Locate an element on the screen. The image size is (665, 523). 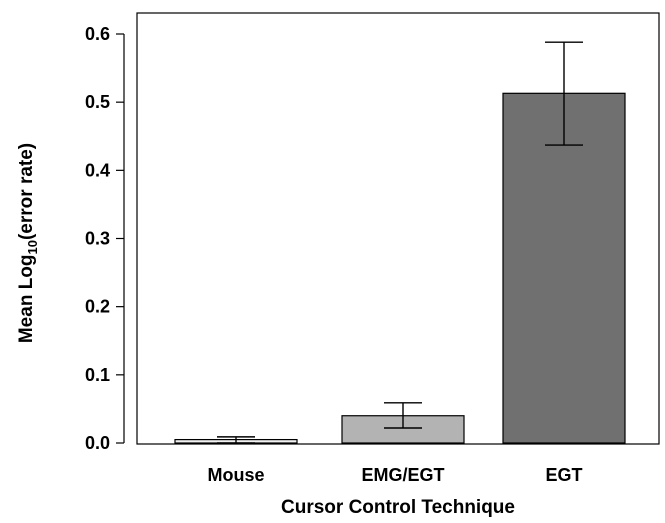
y-tick-label: 0.0 is located at coordinates (97, 443).